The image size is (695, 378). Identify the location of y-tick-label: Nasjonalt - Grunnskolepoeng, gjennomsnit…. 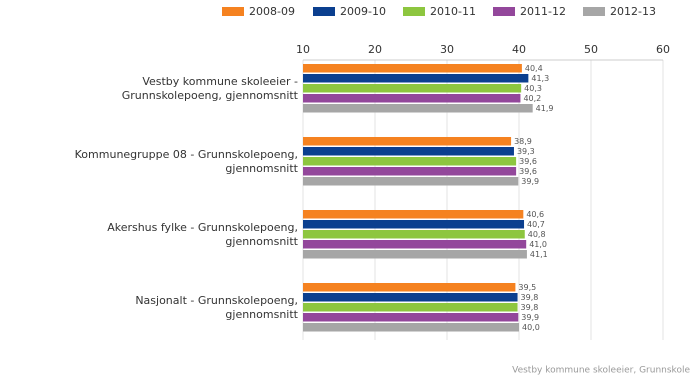
(216, 307).